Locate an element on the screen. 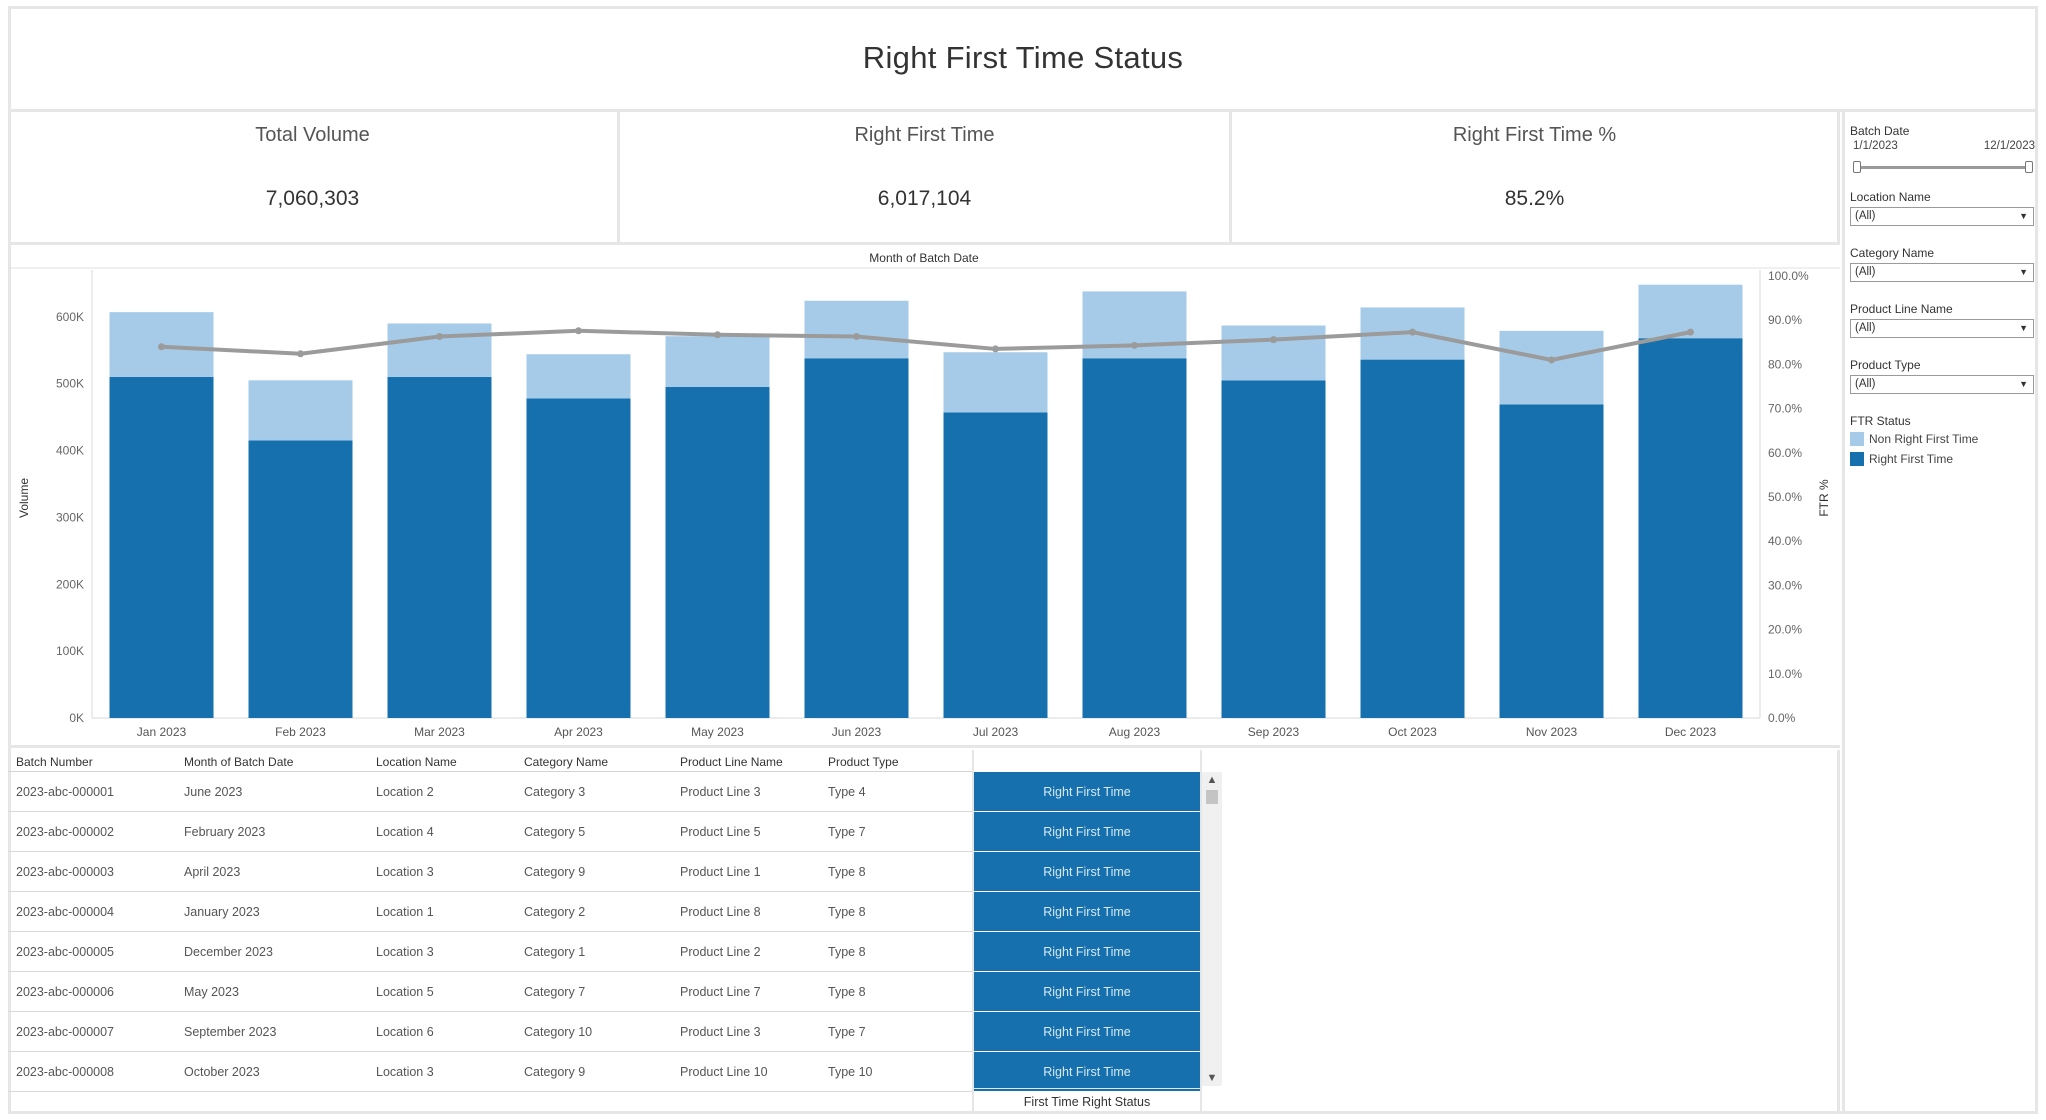  dropdown-value: (All) is located at coordinates (1865, 272).